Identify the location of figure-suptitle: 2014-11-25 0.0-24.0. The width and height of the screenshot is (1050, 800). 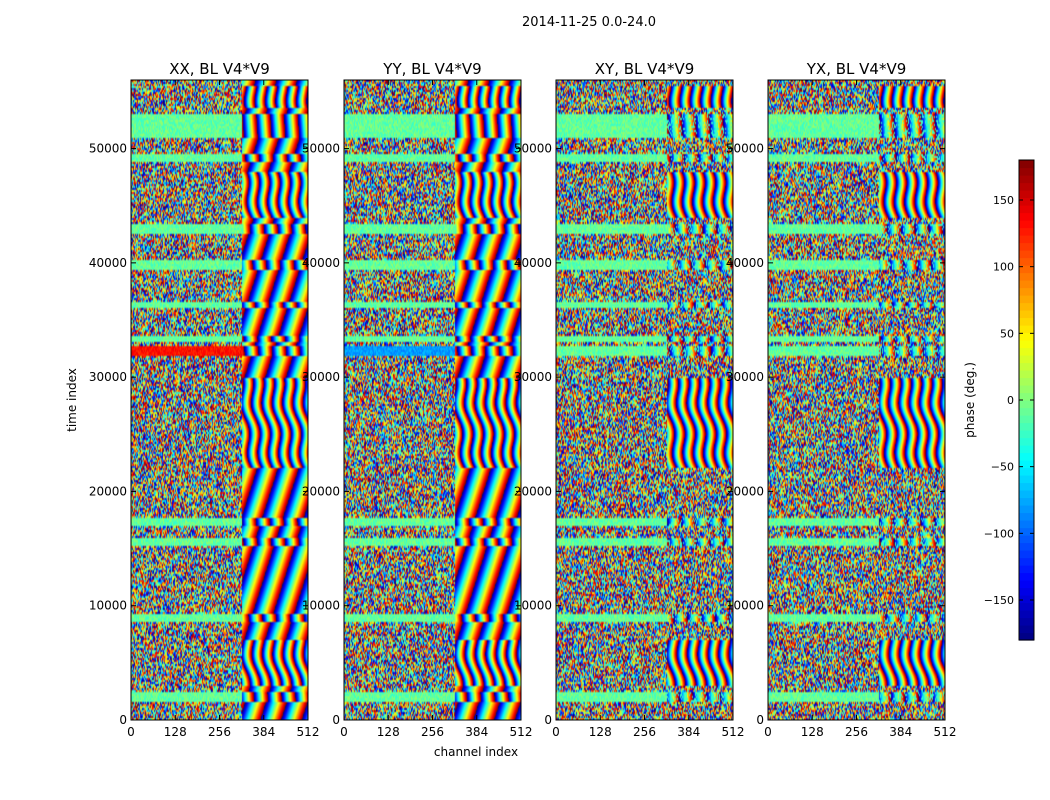
(589, 22).